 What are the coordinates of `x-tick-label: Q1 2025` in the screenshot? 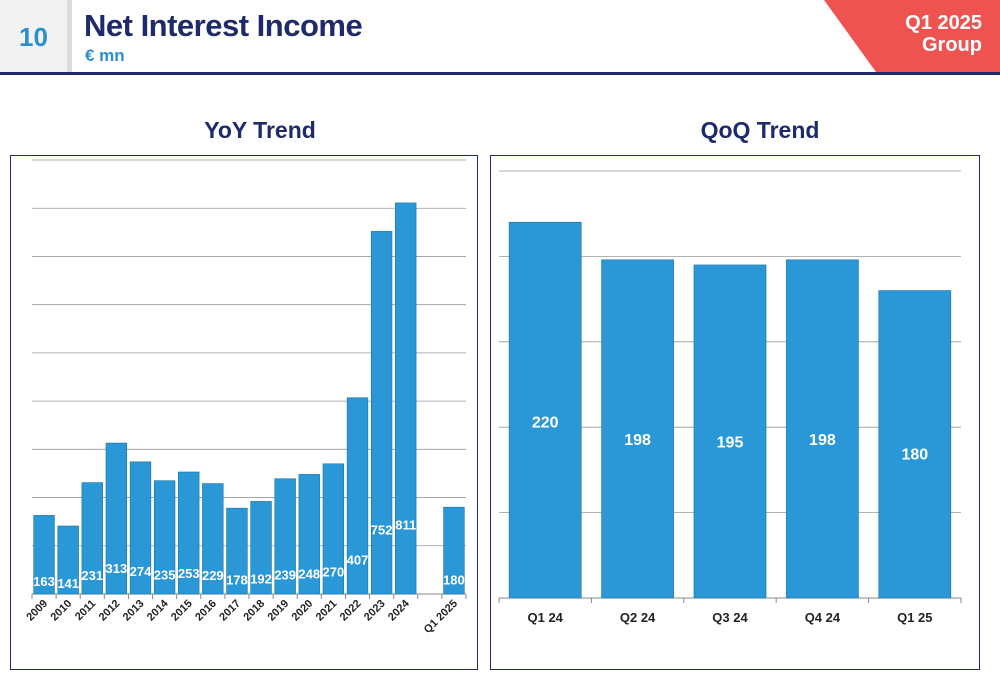 It's located at (441, 617).